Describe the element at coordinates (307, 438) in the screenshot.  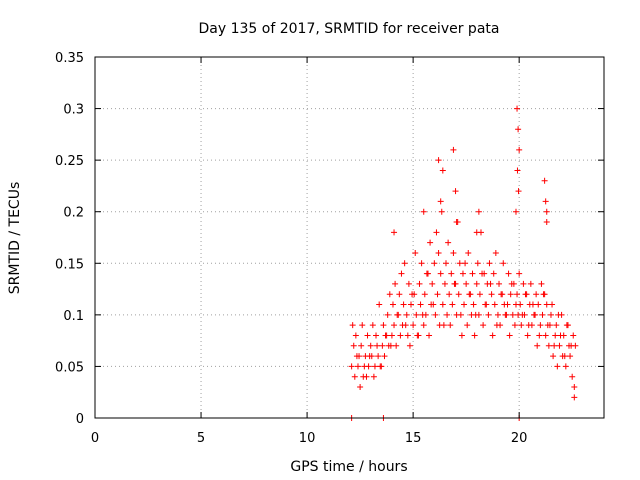
I see `x-tick-label: 10` at that location.